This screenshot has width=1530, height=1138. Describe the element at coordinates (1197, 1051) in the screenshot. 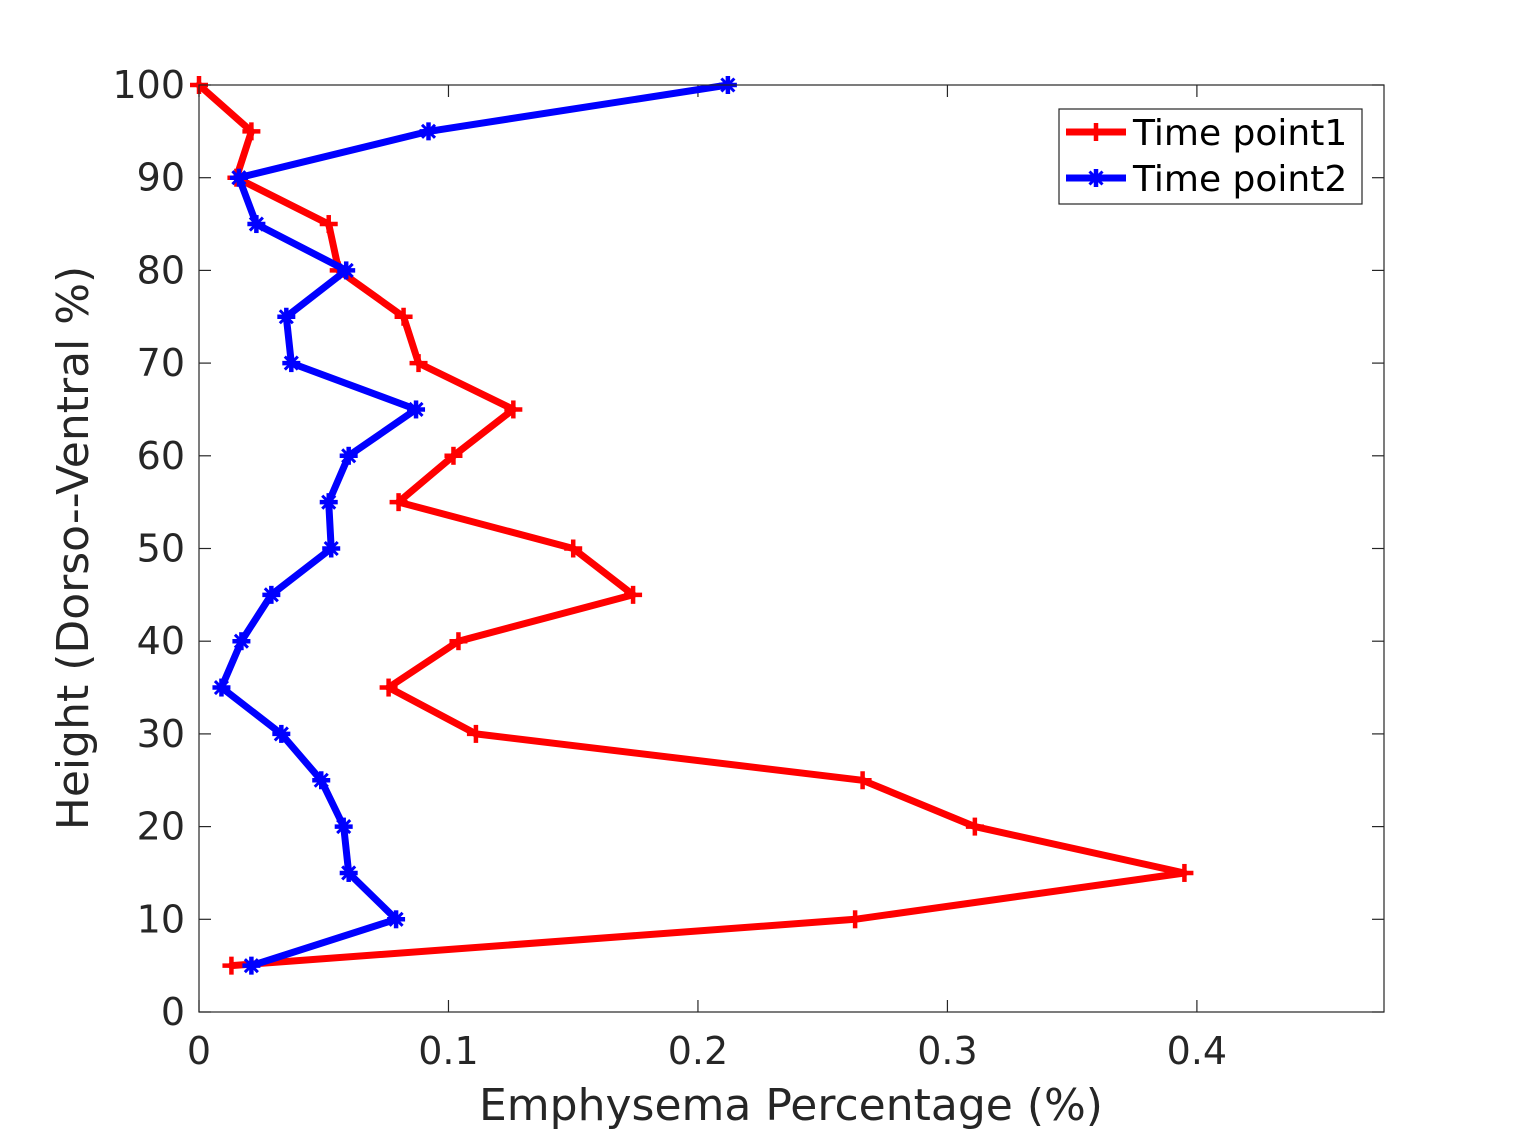

I see `x-tick-label: 0.4` at that location.